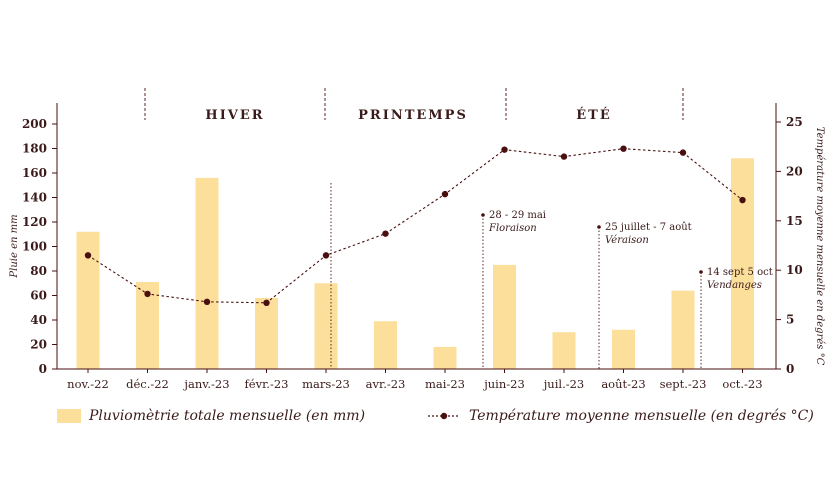 This screenshot has height=479, width=828. What do you see at coordinates (648, 227) in the screenshot?
I see `annotation-date: 25 juillet - 7 août` at bounding box center [648, 227].